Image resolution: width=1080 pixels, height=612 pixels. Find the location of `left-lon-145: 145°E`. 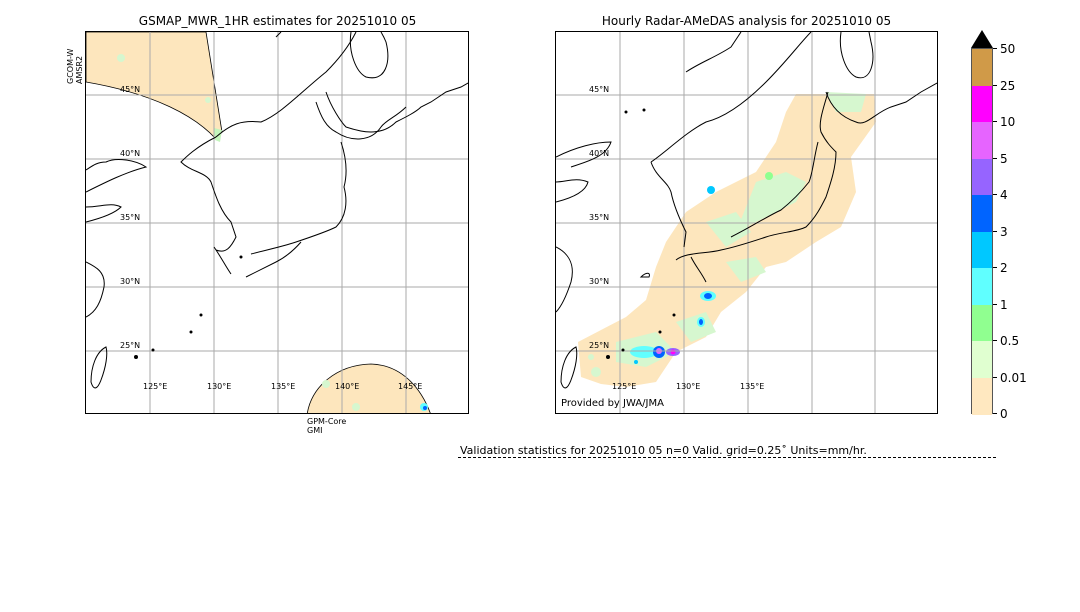

left-lon-145: 145°E is located at coordinates (410, 386).